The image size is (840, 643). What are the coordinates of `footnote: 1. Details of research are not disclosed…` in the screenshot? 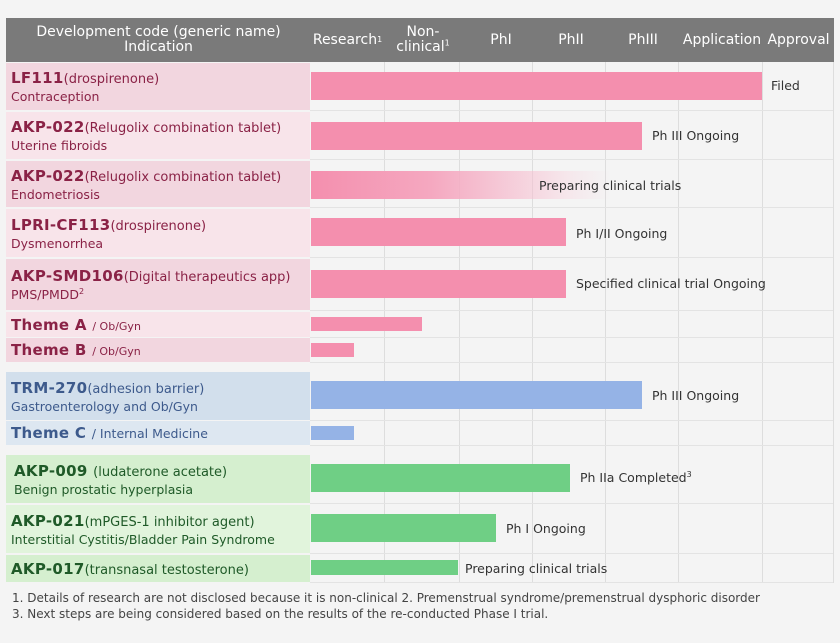 It's located at (386, 598).